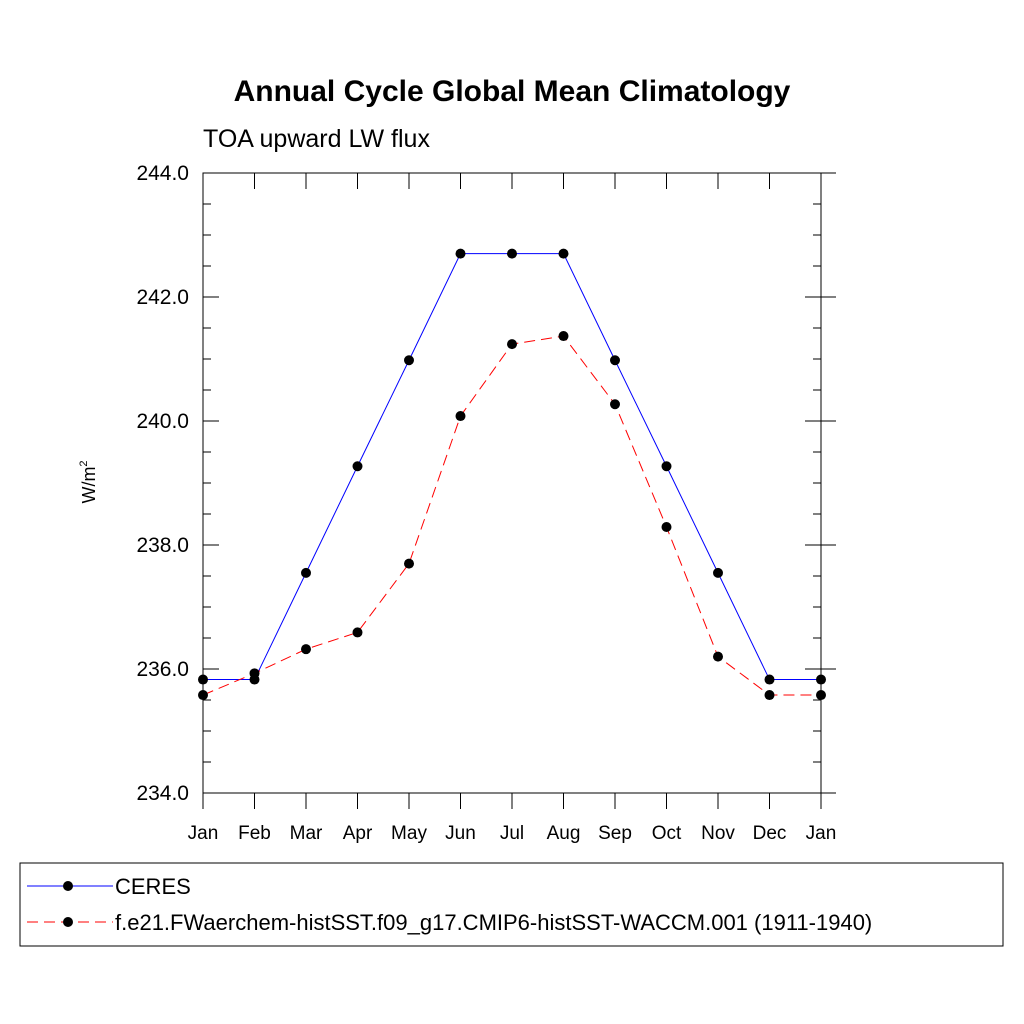 This screenshot has height=1024, width=1024. I want to click on x-tick-label: Mar, so click(306, 833).